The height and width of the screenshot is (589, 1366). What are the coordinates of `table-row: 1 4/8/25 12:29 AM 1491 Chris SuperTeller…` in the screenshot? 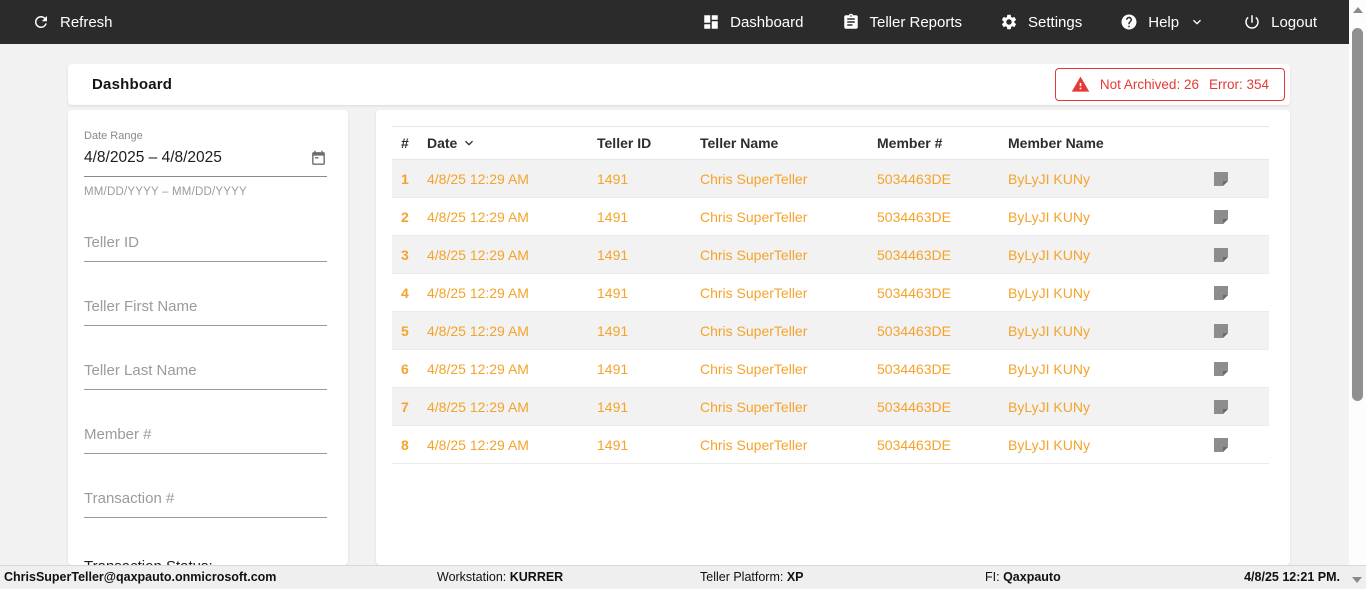 It's located at (830, 179).